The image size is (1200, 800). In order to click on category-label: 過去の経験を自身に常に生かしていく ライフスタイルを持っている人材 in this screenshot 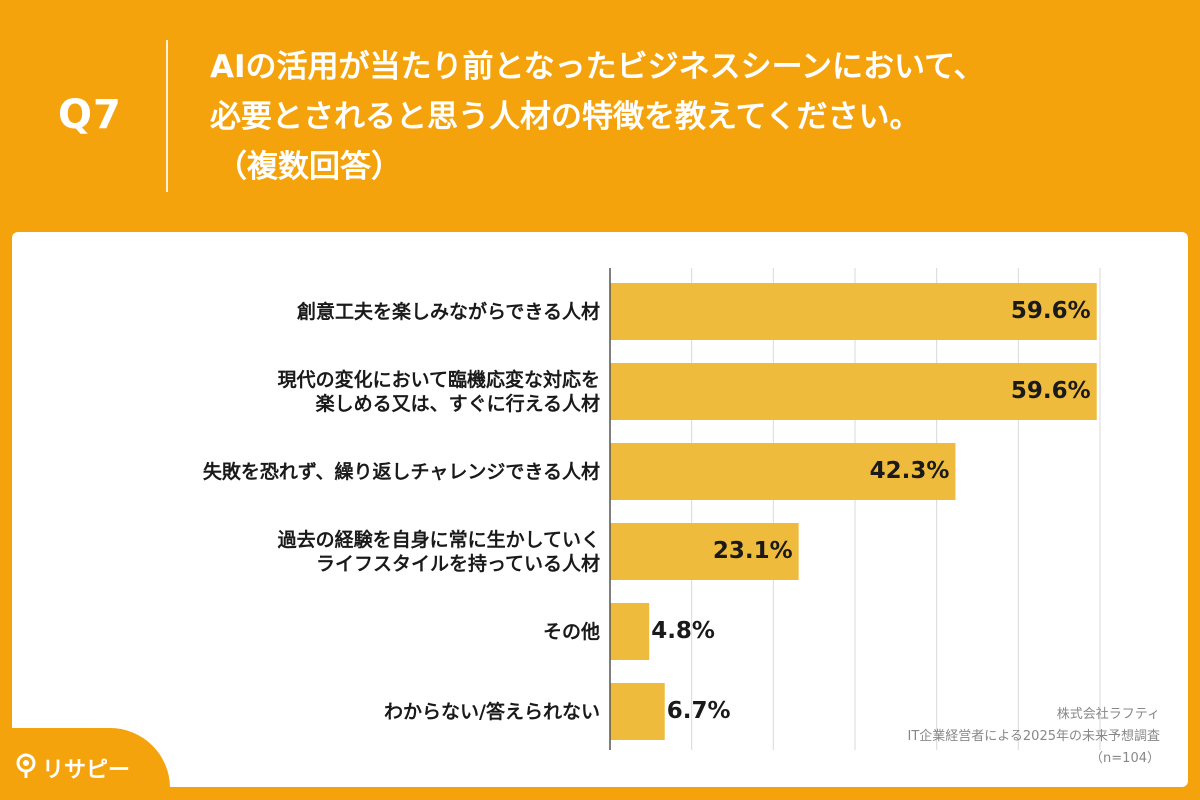, I will do `click(320, 552)`.